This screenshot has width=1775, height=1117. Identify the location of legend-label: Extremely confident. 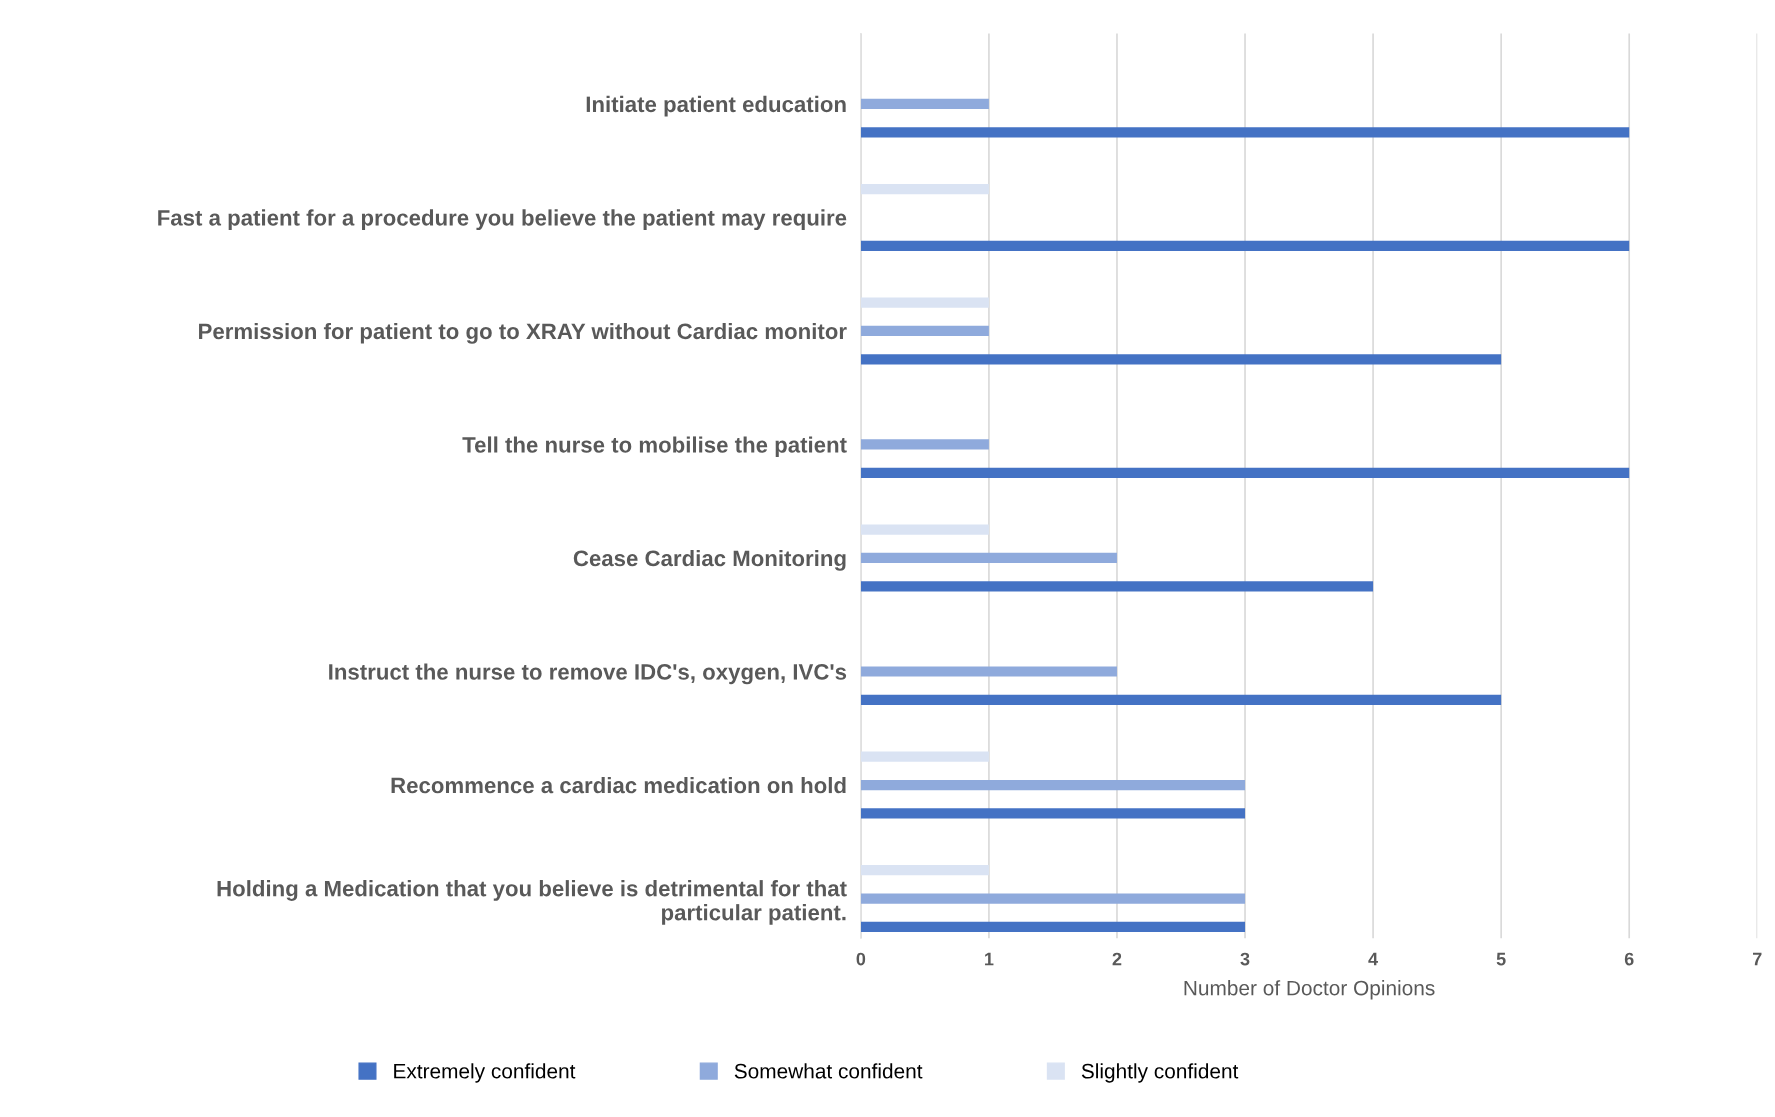
(485, 1073).